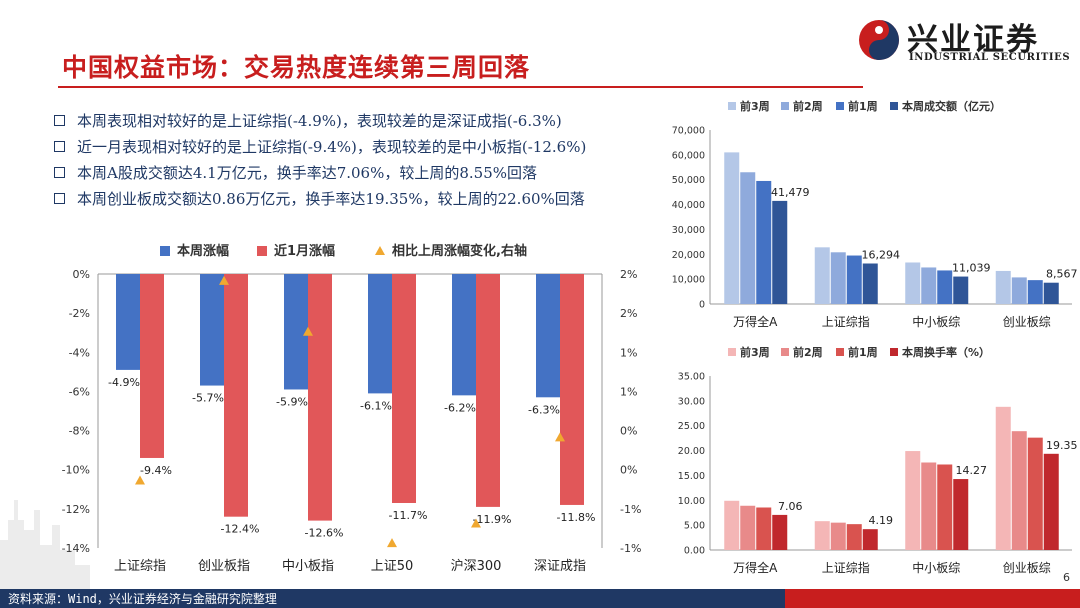  Describe the element at coordinates (308, 566) in the screenshot. I see `x-tick-label: 中小板指` at that location.